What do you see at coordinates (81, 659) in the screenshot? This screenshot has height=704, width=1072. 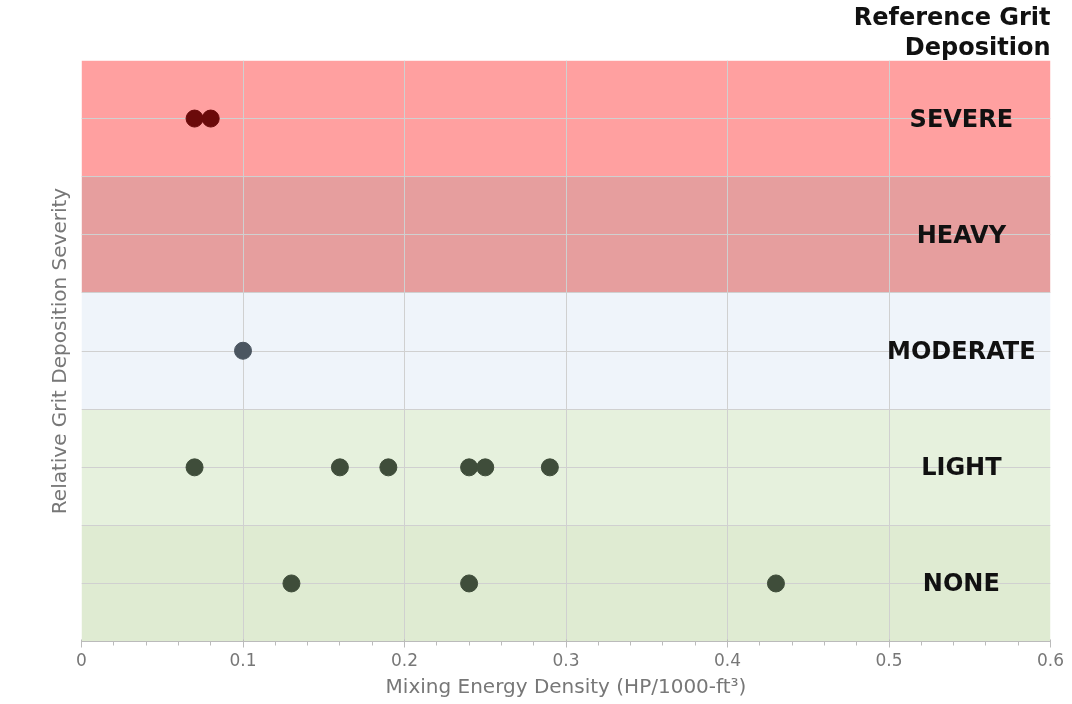 I see `x-tick-label: 0` at bounding box center [81, 659].